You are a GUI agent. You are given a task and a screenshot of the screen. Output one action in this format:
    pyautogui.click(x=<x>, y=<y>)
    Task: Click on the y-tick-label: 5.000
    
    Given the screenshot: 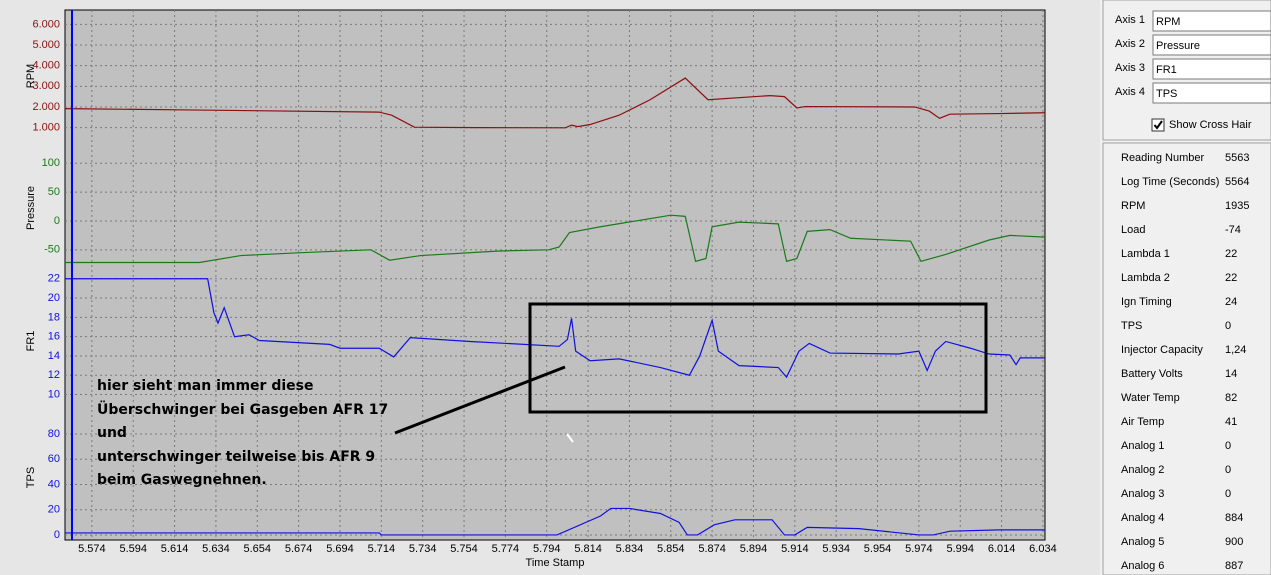 What is the action you would take?
    pyautogui.click(x=46, y=45)
    